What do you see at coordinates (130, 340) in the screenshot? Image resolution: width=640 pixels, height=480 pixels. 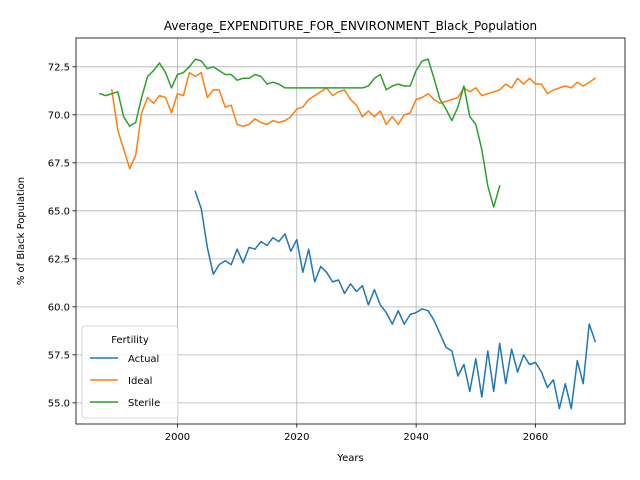 I see `legend-title: Fertility` at bounding box center [130, 340].